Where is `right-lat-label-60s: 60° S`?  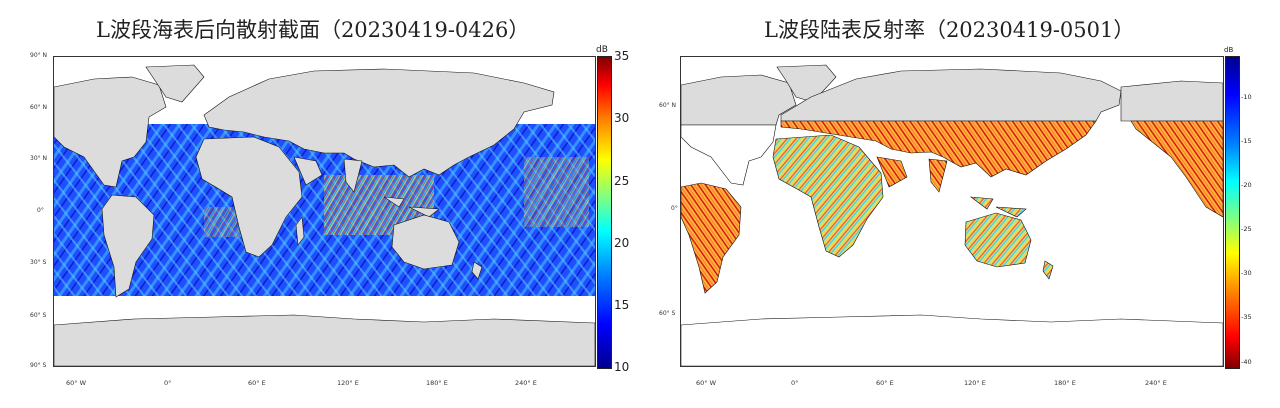 right-lat-label-60s: 60° S is located at coordinates (667, 313).